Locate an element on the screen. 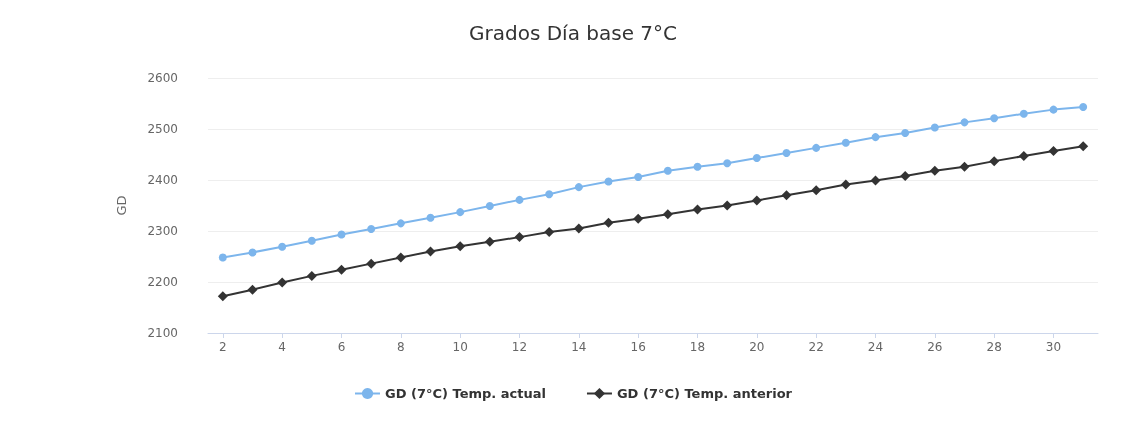  x-tick-label: 4 is located at coordinates (282, 347).